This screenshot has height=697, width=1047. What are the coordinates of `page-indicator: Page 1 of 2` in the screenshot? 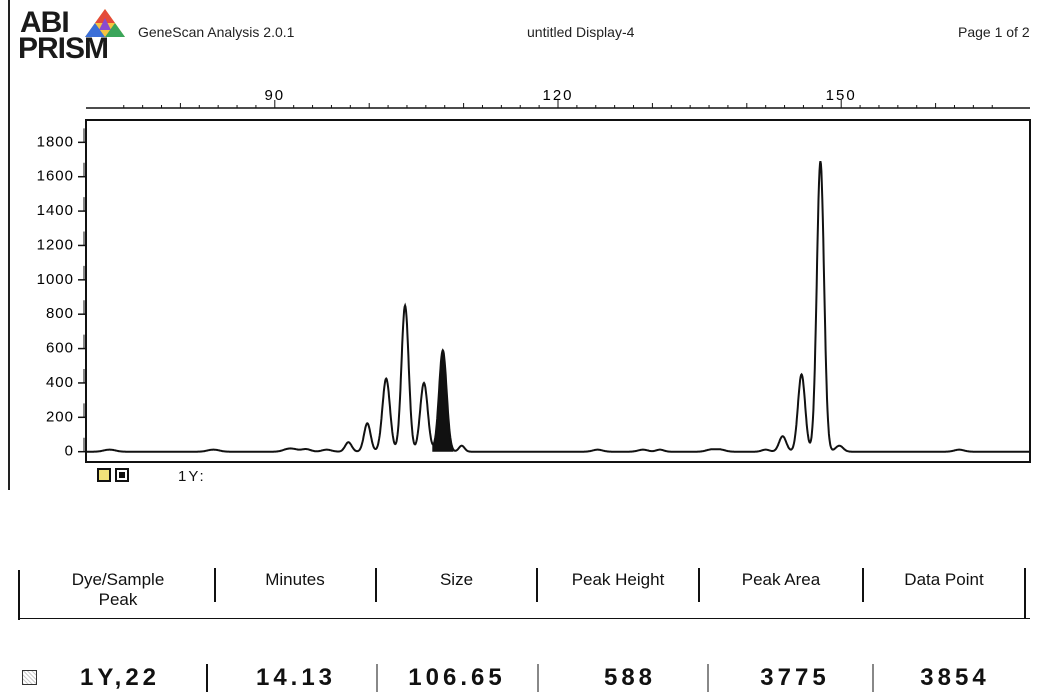 It's located at (994, 32).